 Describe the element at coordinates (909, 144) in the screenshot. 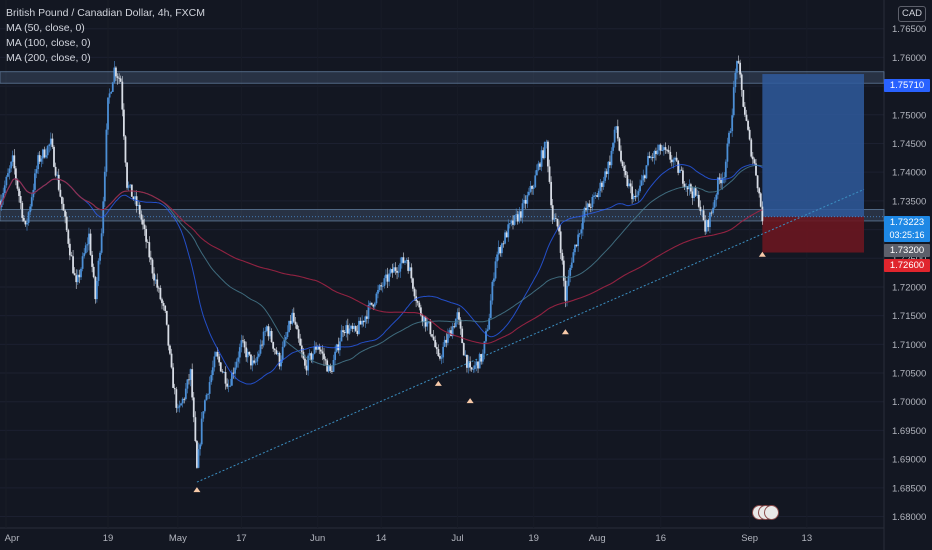

I see `y-tick-label: 1.74500` at that location.